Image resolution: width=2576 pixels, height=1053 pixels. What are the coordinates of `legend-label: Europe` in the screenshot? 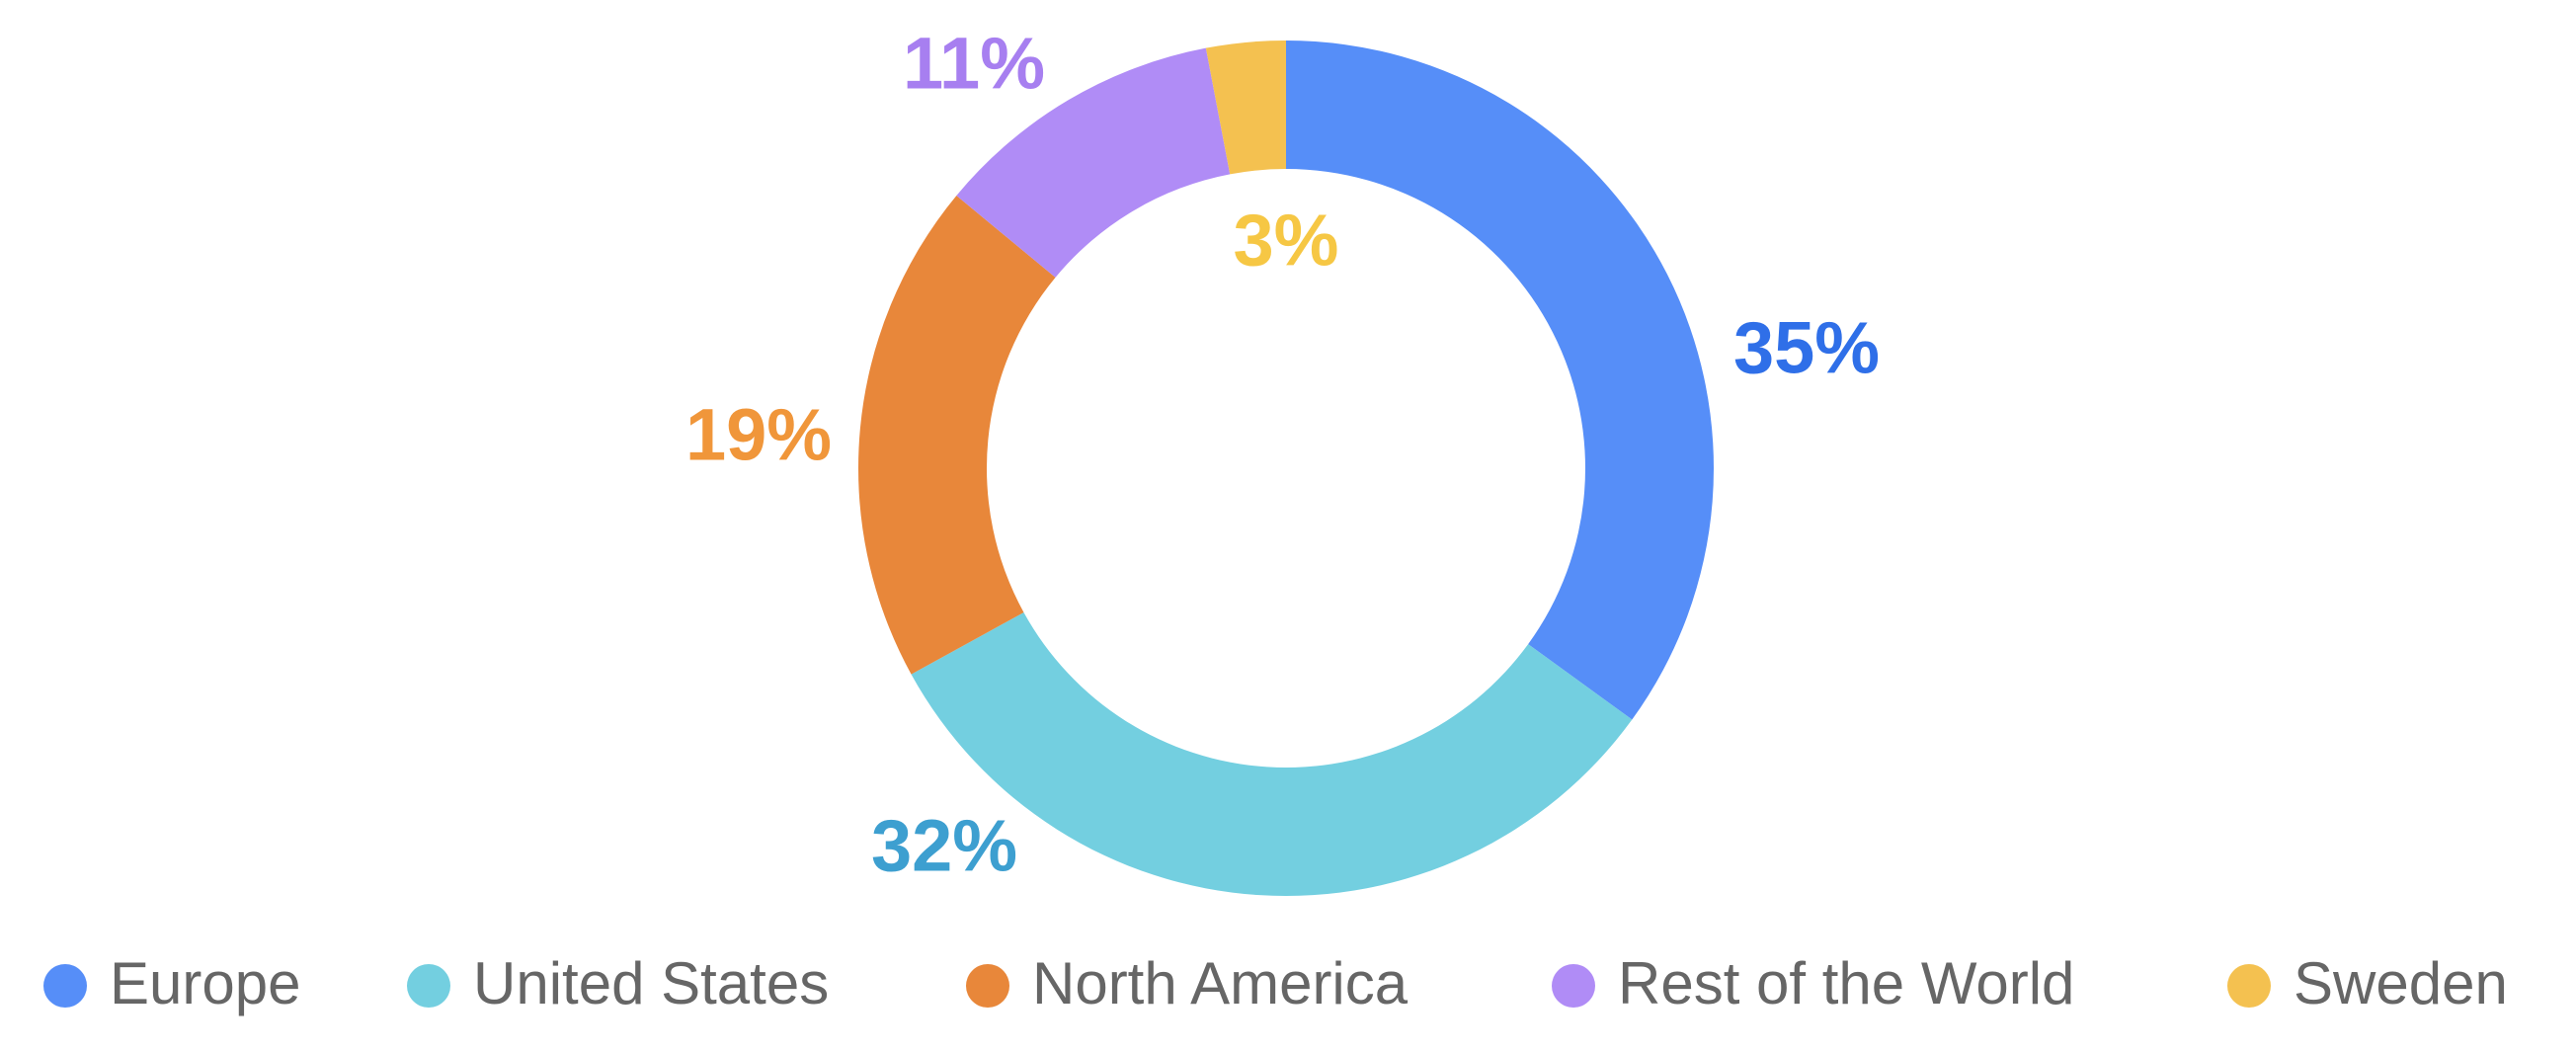 It's located at (205, 983).